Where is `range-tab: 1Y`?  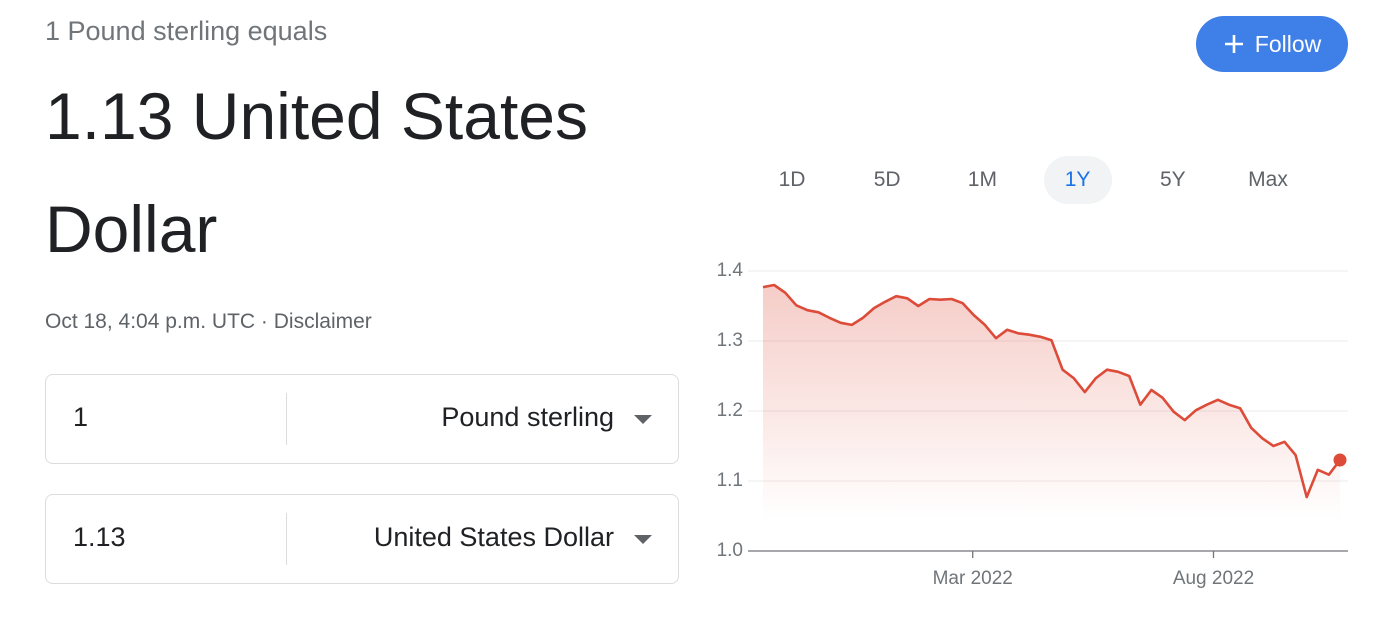
range-tab: 1Y is located at coordinates (1077, 180).